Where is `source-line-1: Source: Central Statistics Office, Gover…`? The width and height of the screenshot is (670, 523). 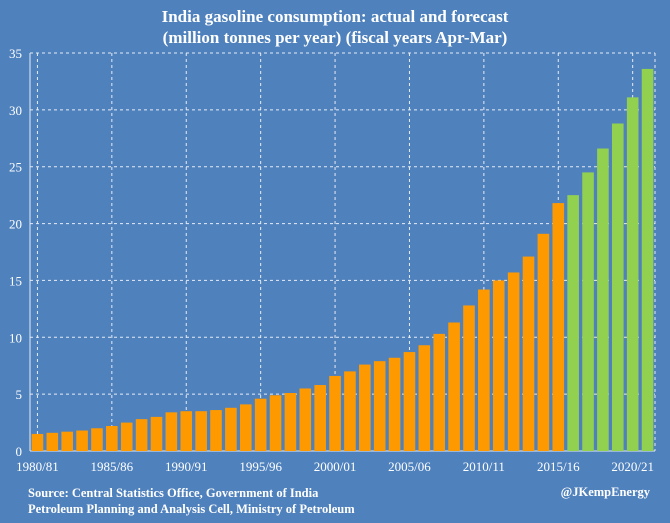 source-line-1: Source: Central Statistics Office, Gover… is located at coordinates (173, 493).